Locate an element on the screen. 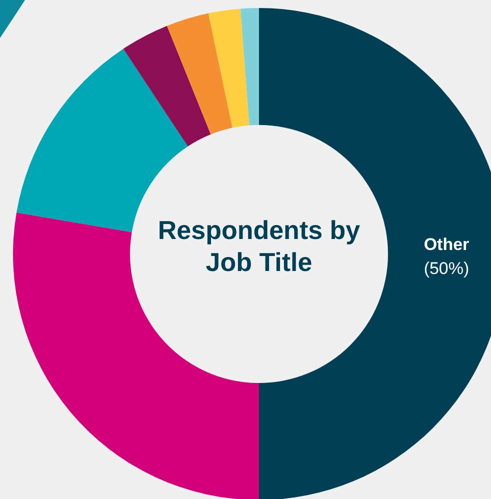  data-label: (50%) is located at coordinates (447, 268).